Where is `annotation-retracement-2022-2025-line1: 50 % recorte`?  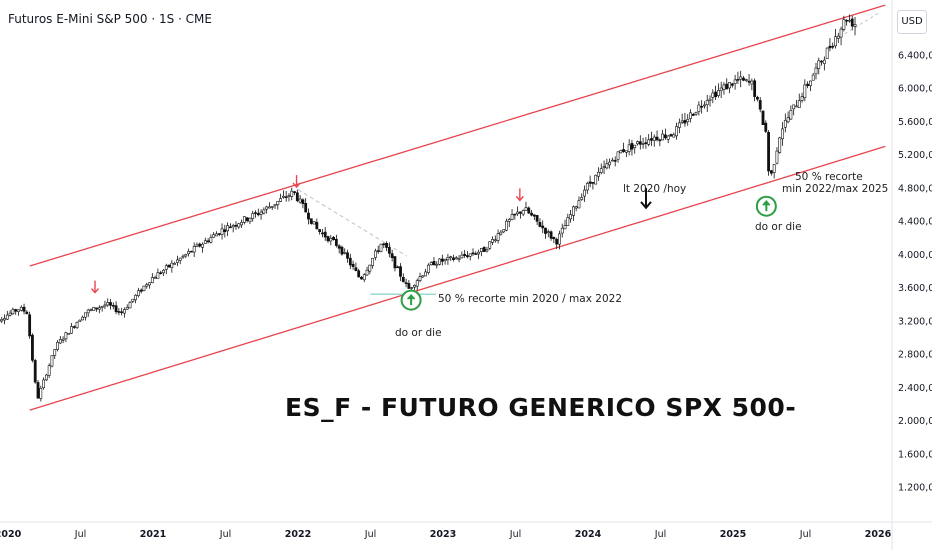
annotation-retracement-2022-2025-line1: 50 % recorte is located at coordinates (829, 177).